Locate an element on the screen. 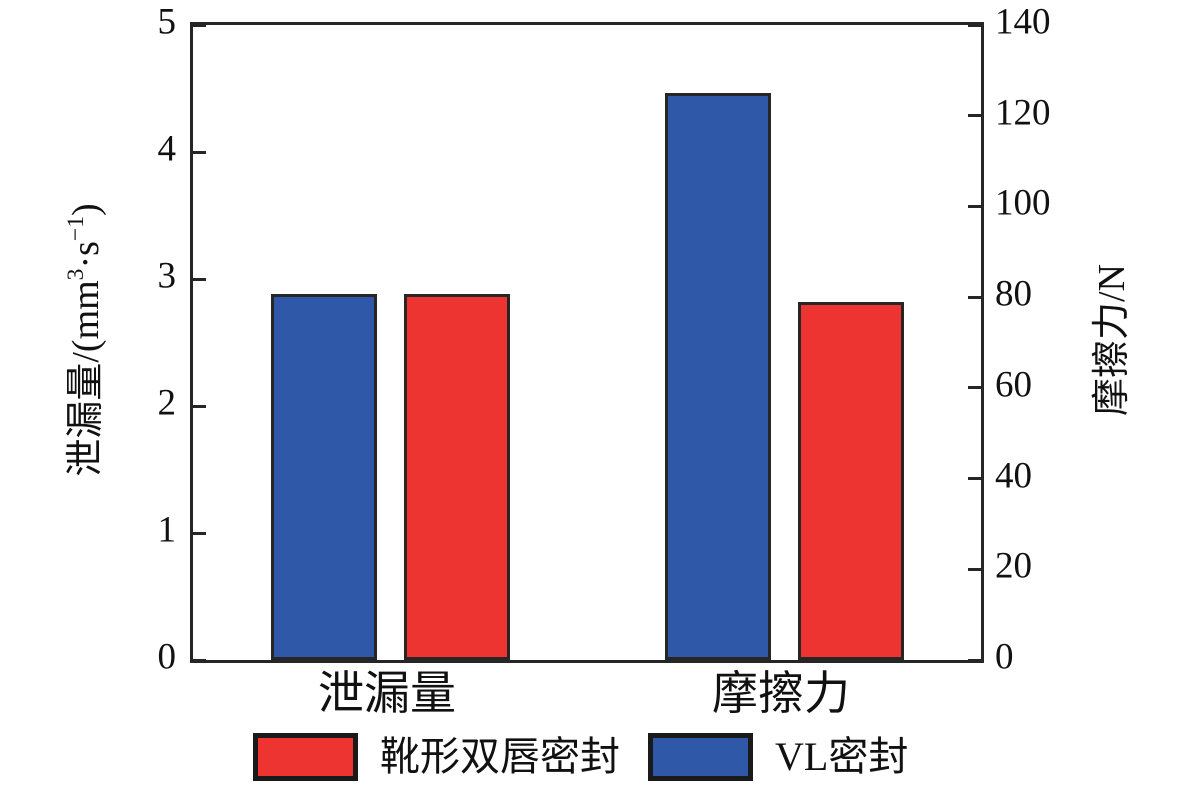 Image resolution: width=1181 pixels, height=785 pixels. left-axis-title-close-paren: ) is located at coordinates (86, 210).